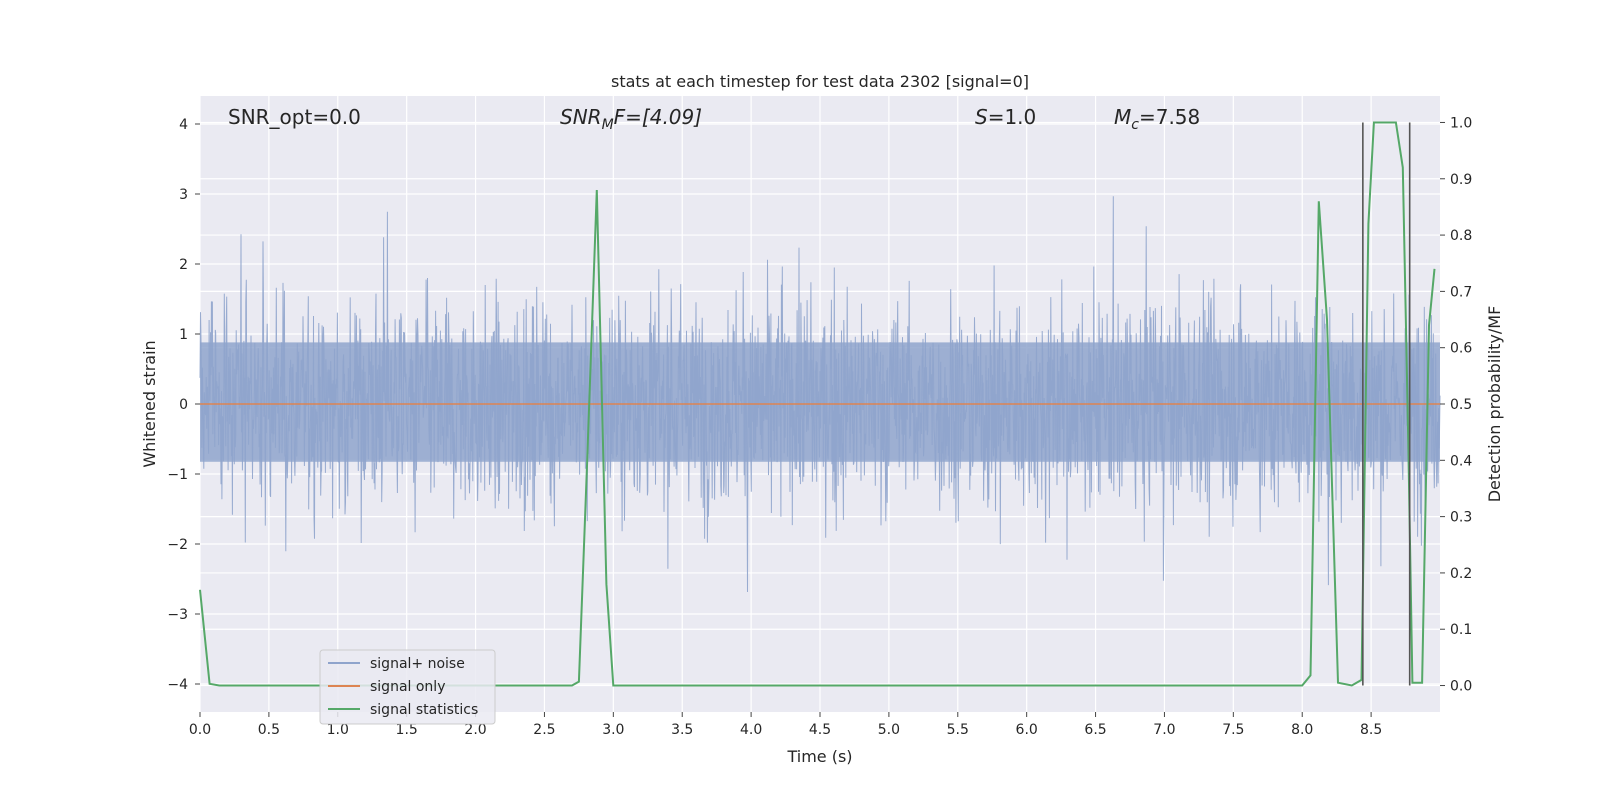  I want to click on vertical-markers, so click(1386, 404).